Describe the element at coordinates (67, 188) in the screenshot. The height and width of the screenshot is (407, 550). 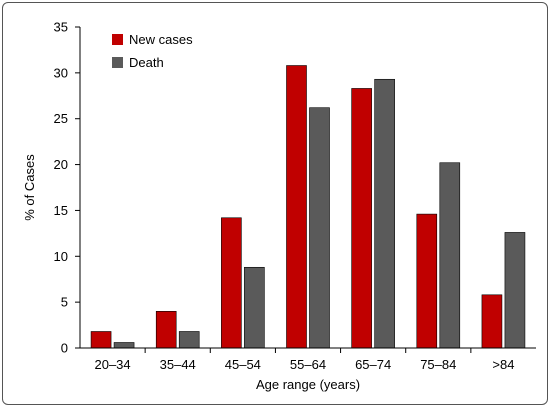
I see `y-axis: 0 5 10 15 20 25 30 35` at that location.